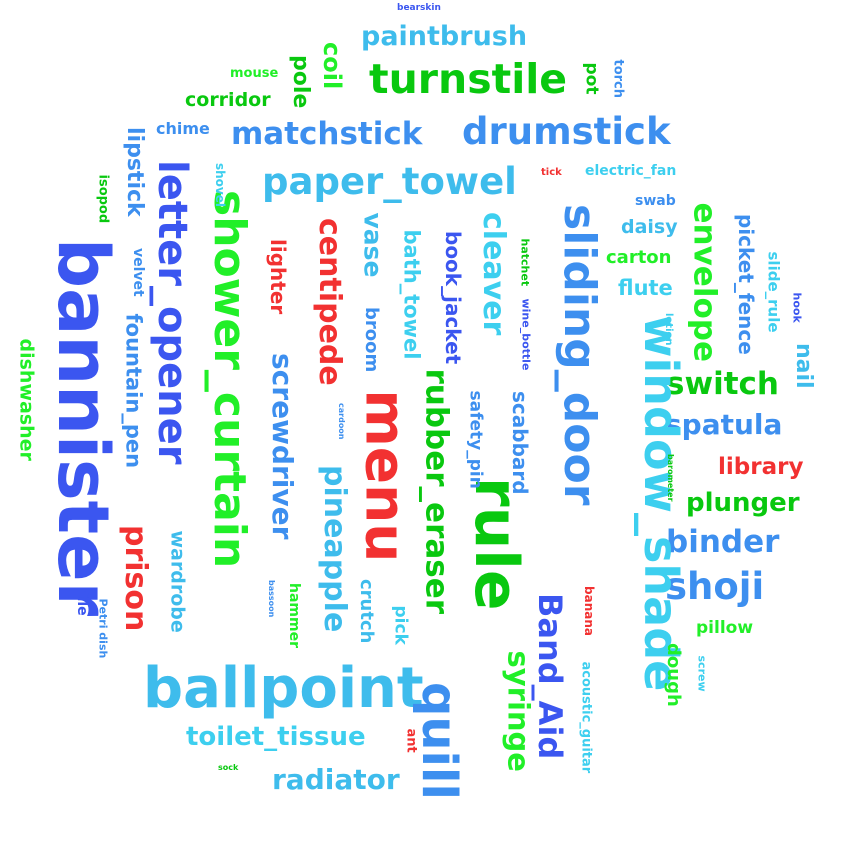 The height and width of the screenshot is (850, 850). Describe the element at coordinates (172, 312) in the screenshot. I see `word-letter-opener: letter_opener` at that location.